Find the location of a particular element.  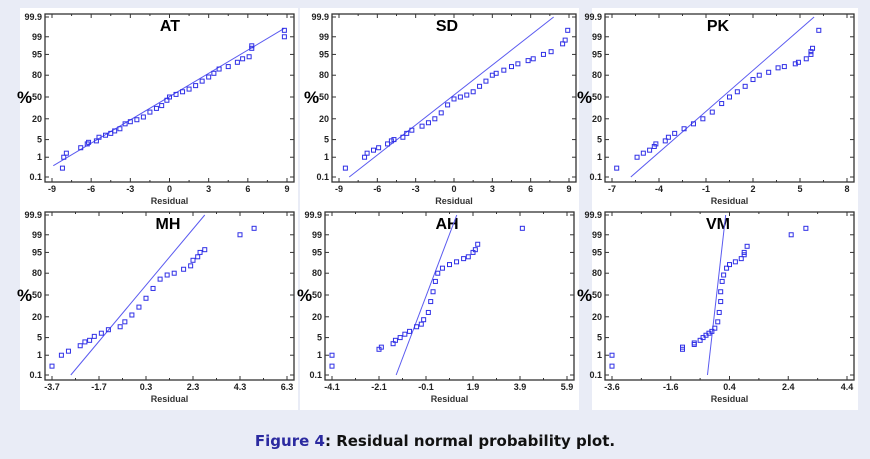

x-tick-label: 8 is located at coordinates (846, 189).